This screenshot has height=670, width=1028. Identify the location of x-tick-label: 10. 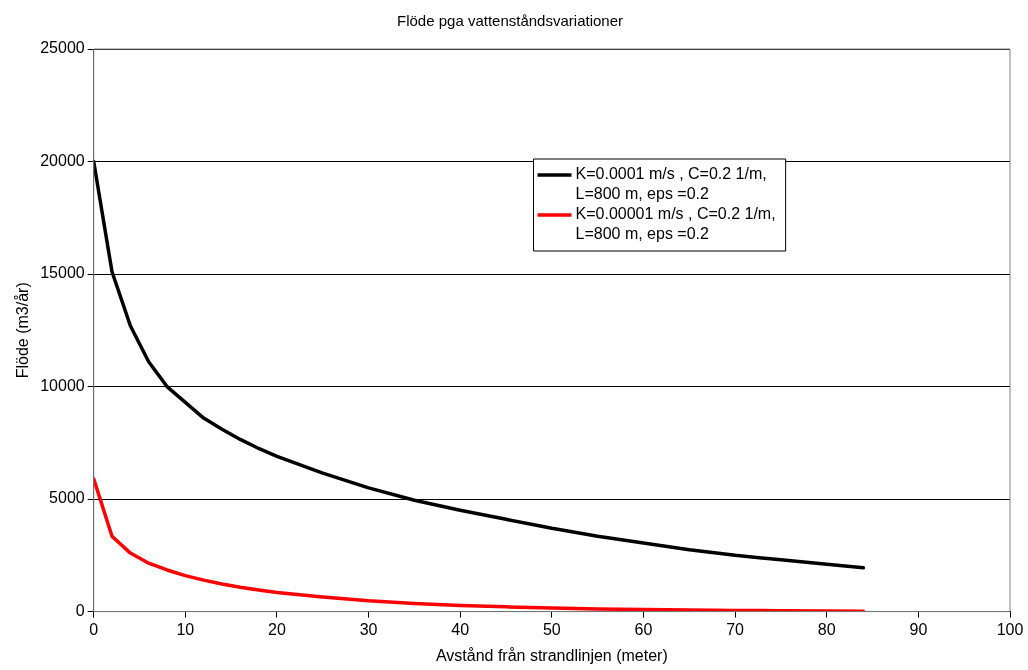
(185, 629).